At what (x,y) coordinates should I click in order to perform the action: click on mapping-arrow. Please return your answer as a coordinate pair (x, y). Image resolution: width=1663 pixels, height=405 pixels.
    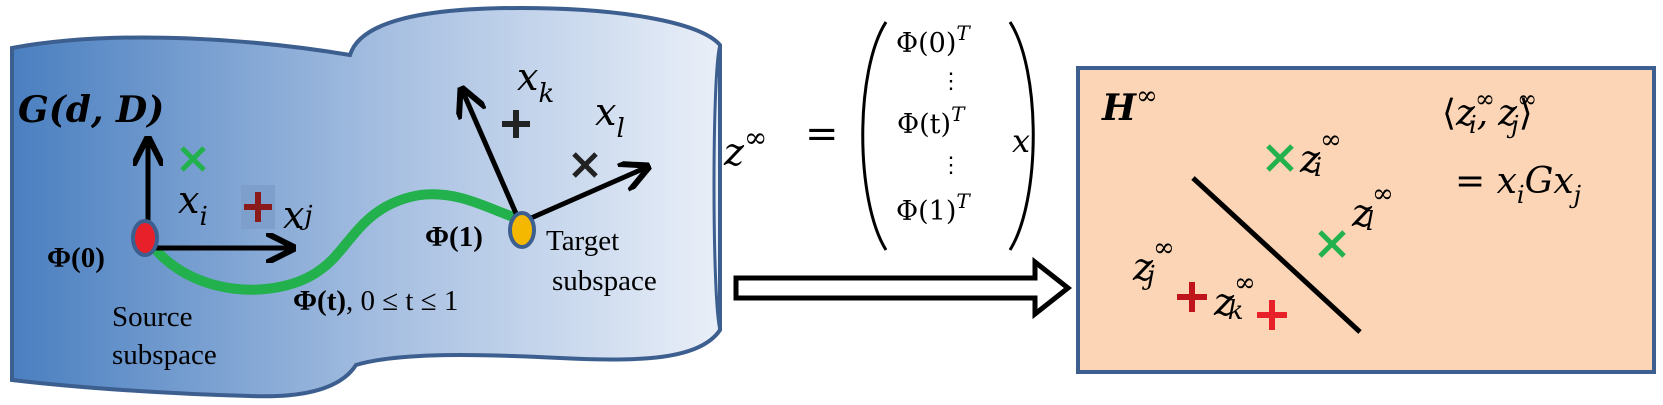
    Looking at the image, I should click on (903, 288).